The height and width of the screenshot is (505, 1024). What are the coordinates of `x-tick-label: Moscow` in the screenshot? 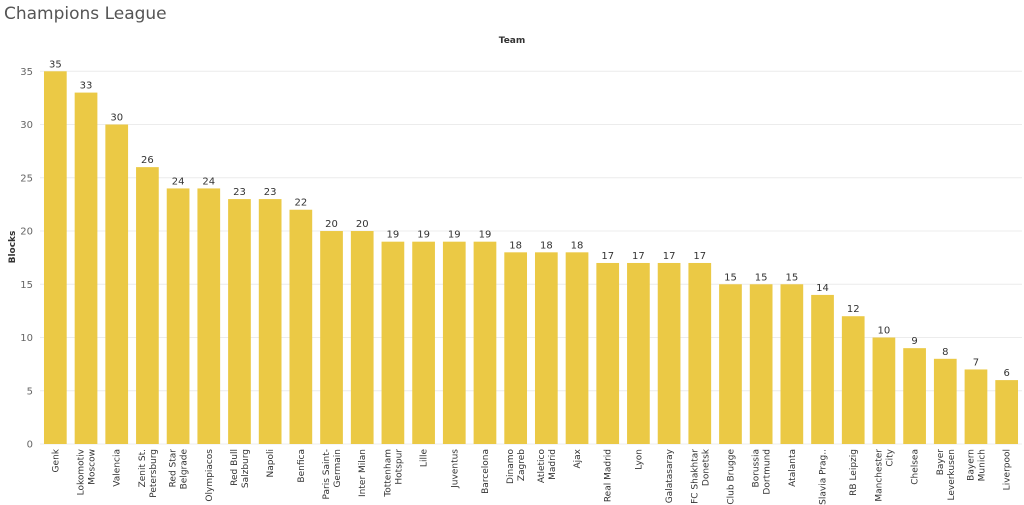 It's located at (93, 467).